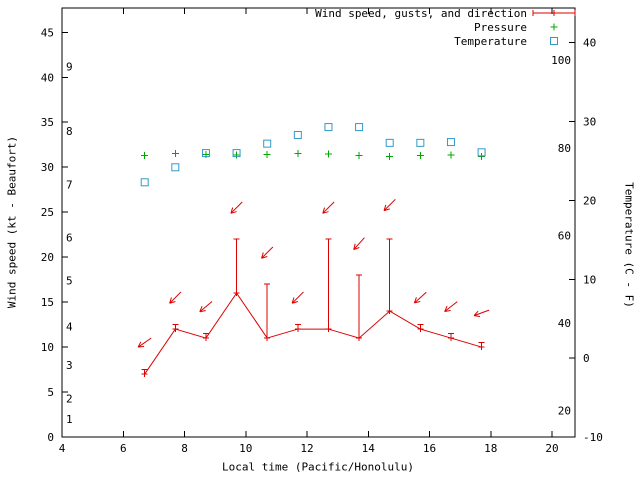  I want to click on beaufort-label: 8, so click(69, 131).